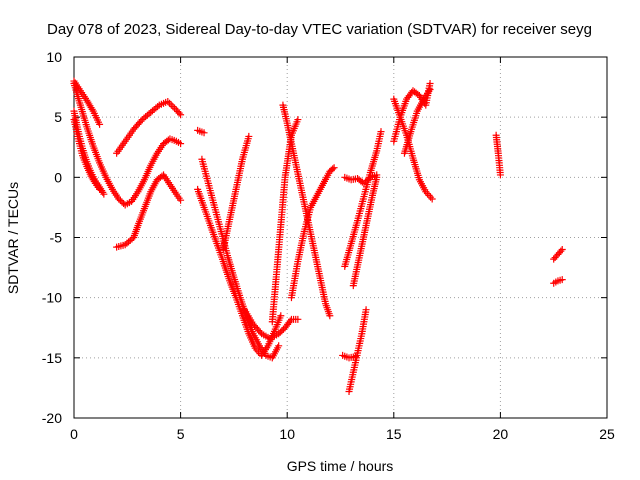 Image resolution: width=640 pixels, height=480 pixels. What do you see at coordinates (58, 117) in the screenshot?
I see `y-tick-label: 5` at bounding box center [58, 117].